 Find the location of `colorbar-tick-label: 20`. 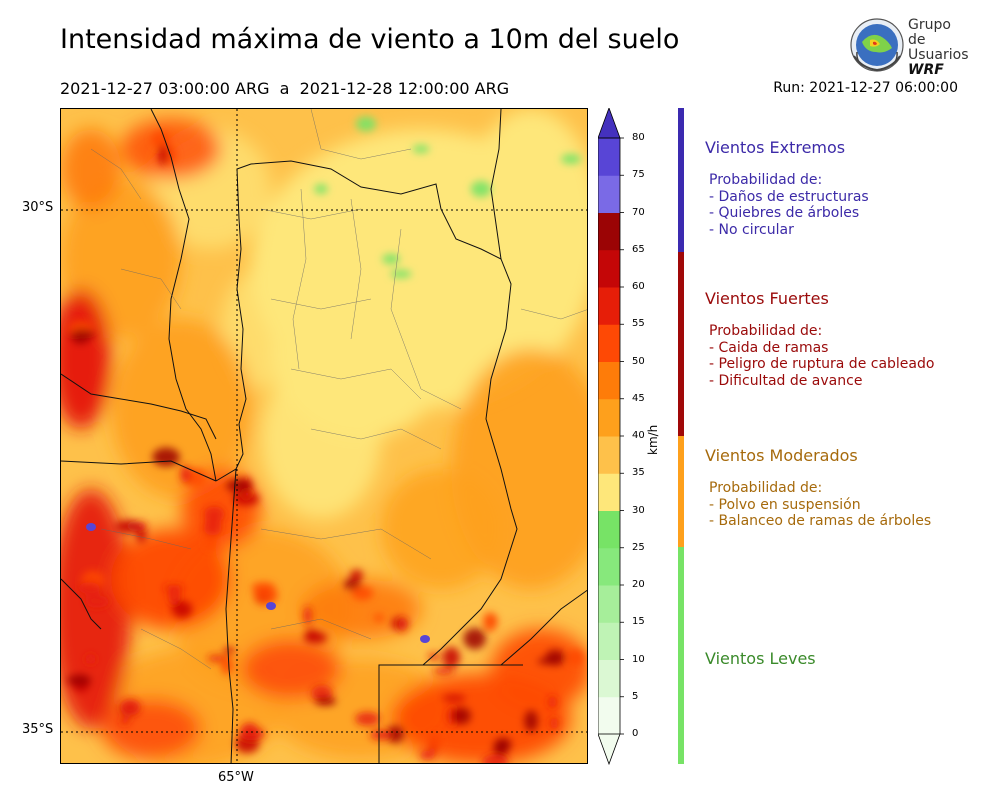

colorbar-tick-label: 20 is located at coordinates (638, 584).